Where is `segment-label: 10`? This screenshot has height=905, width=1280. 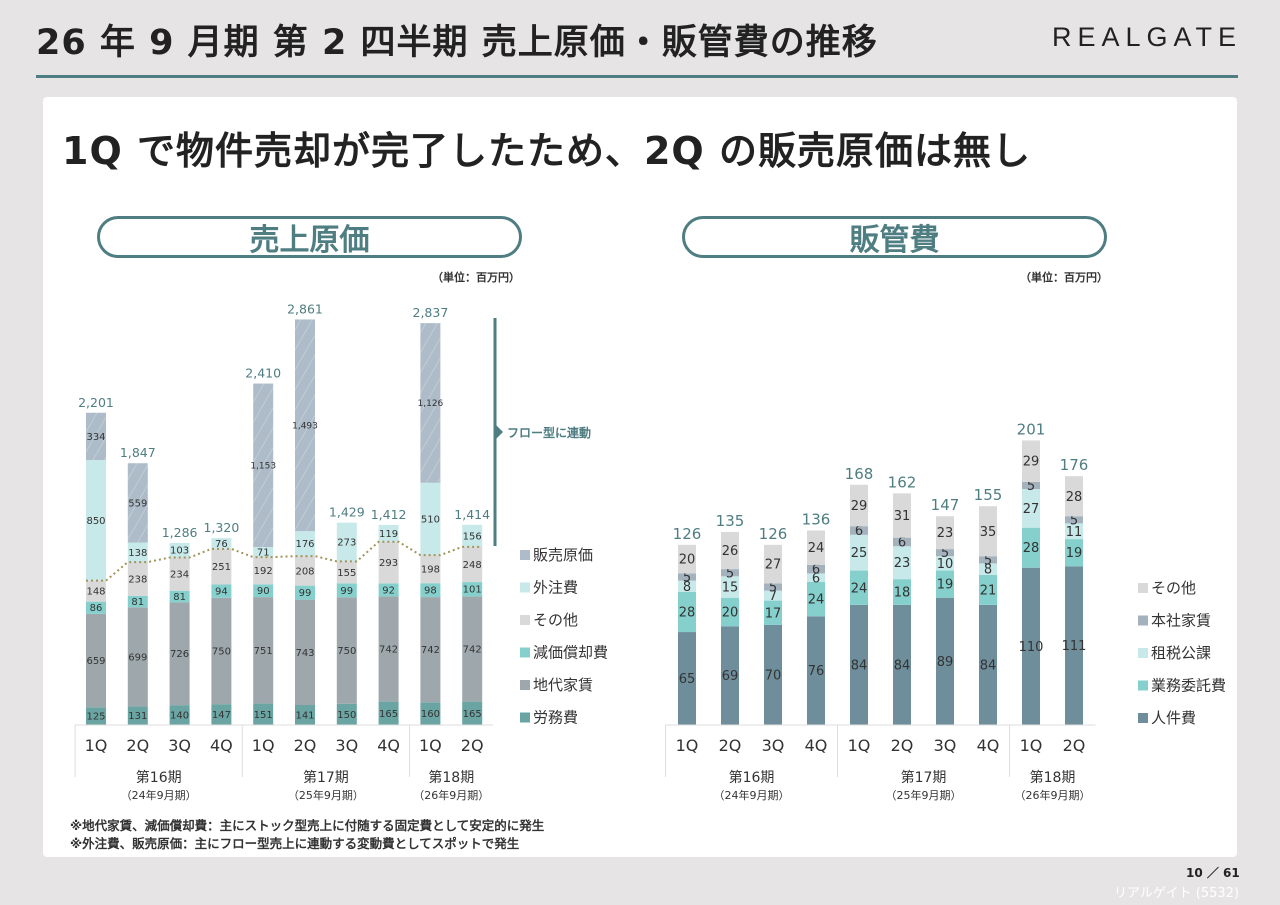
segment-label: 10 is located at coordinates (945, 564).